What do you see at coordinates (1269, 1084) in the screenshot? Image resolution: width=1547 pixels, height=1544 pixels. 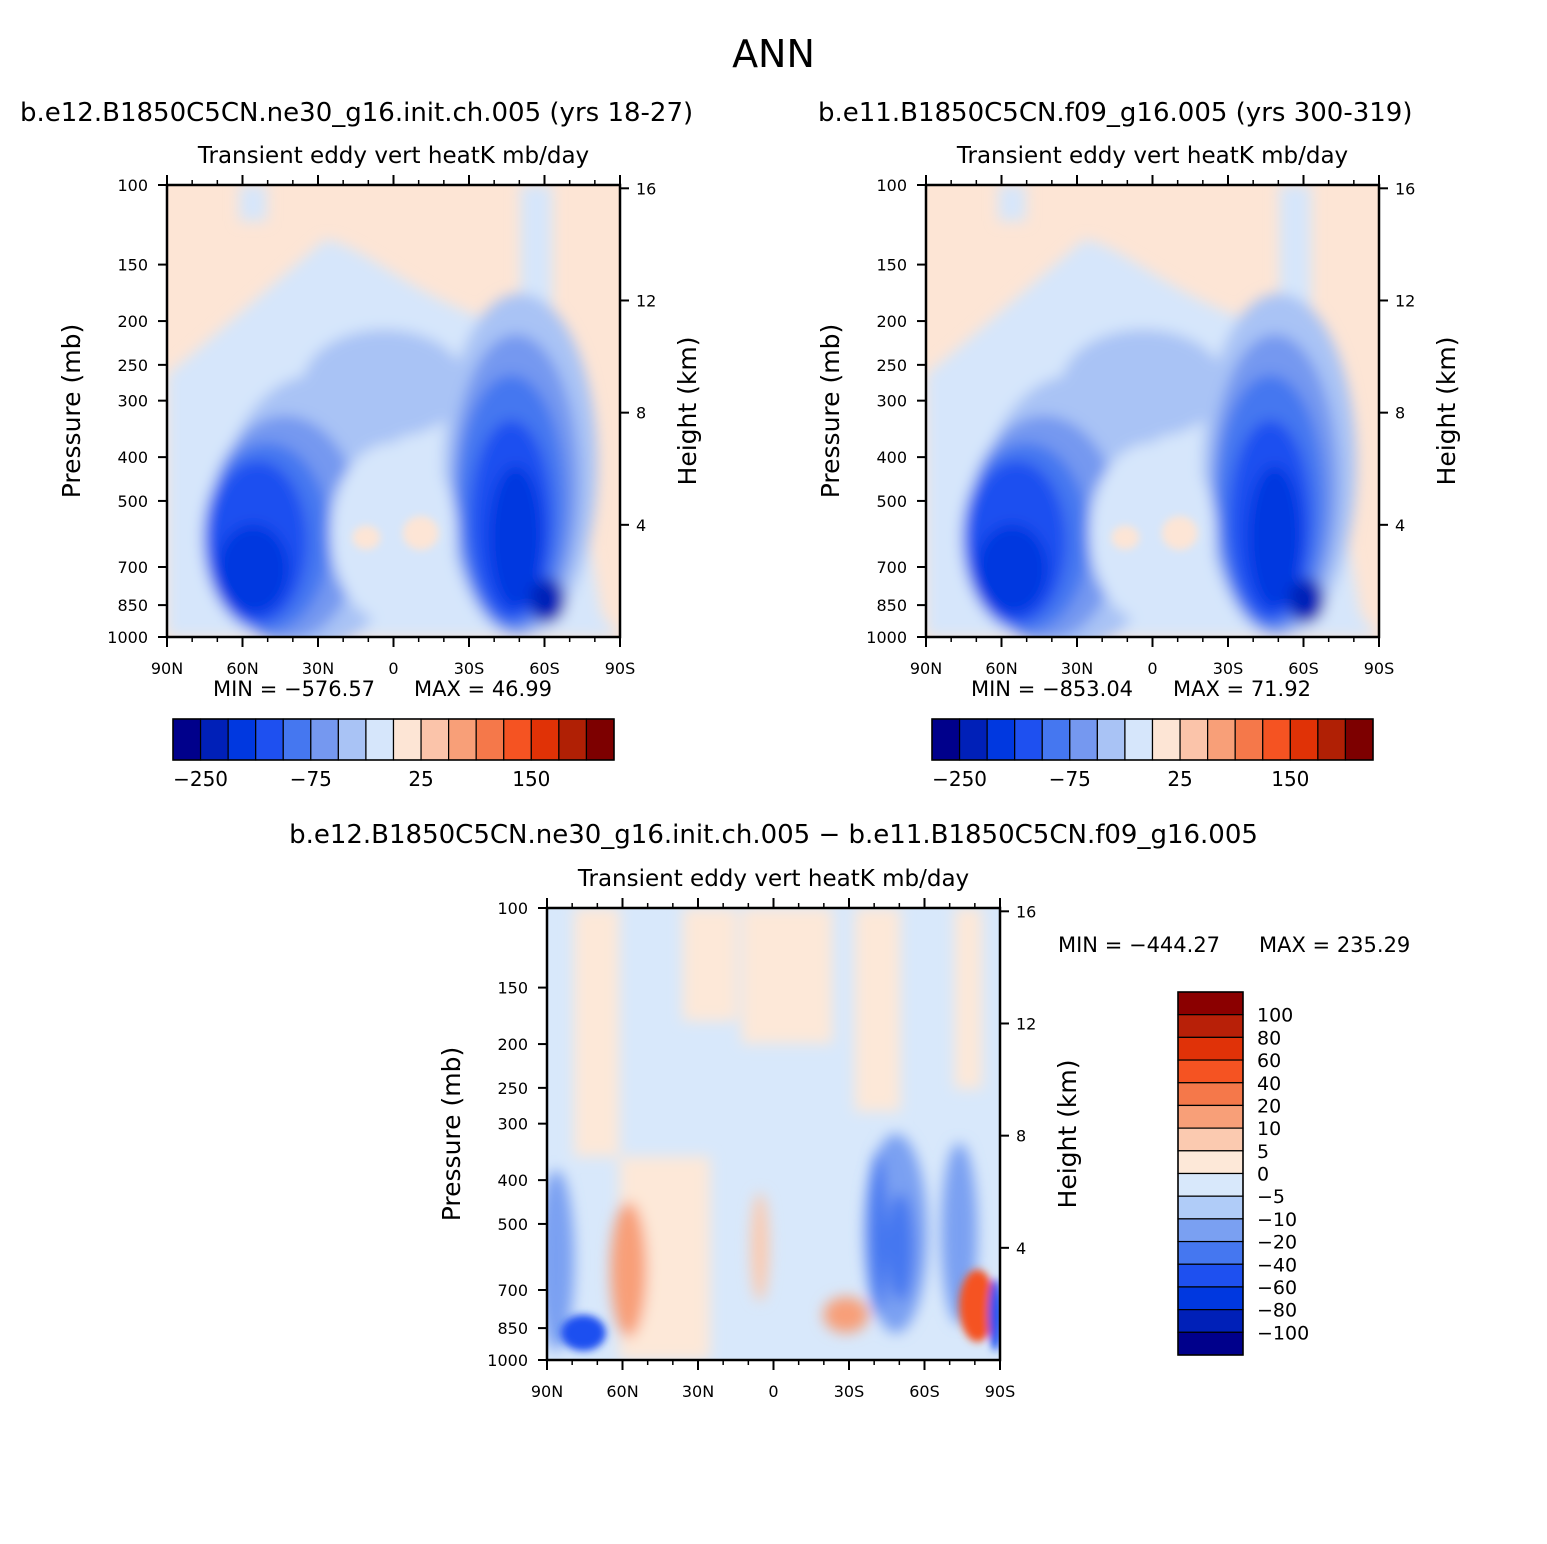 I see `colorbar-label: 40` at bounding box center [1269, 1084].